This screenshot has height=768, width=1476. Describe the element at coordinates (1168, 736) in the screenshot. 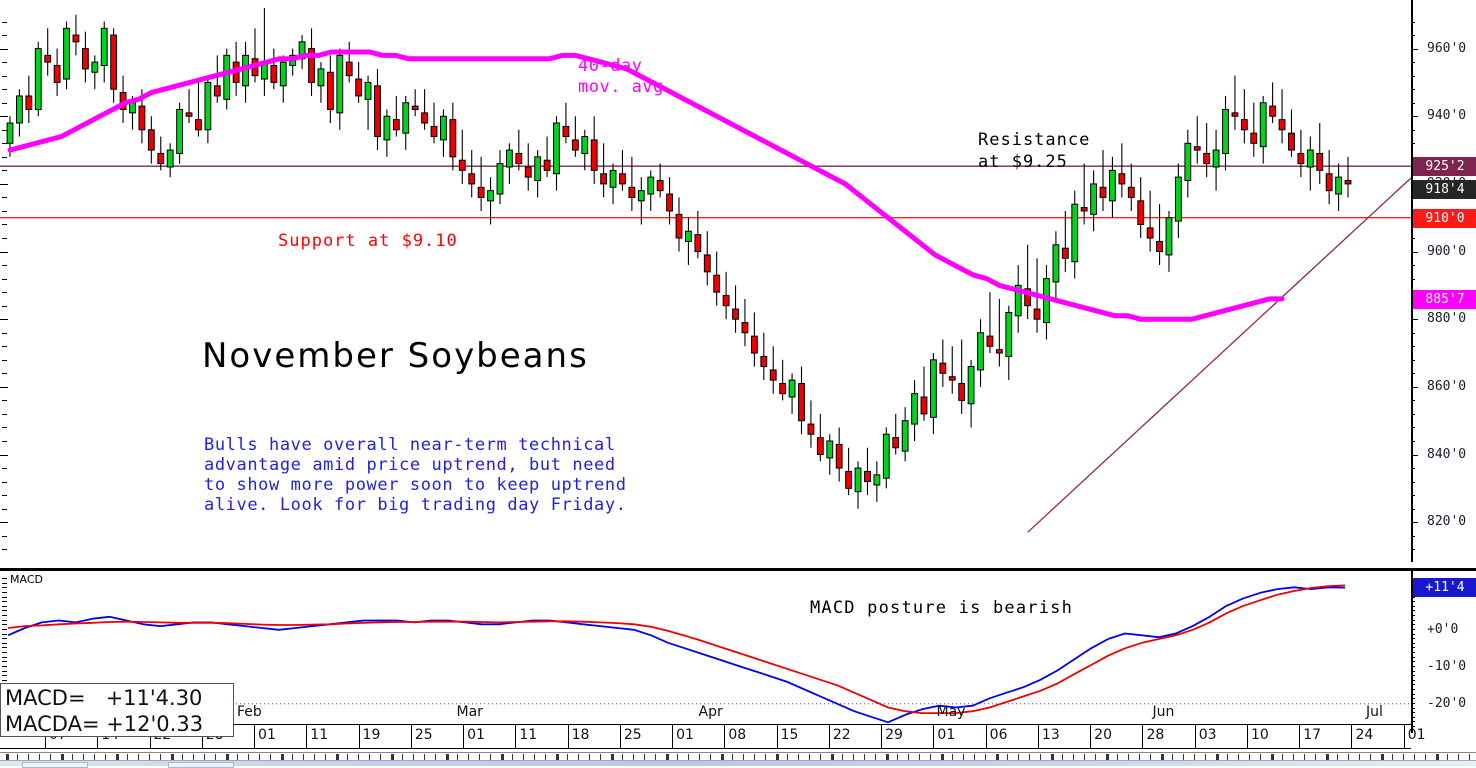

I see `date-axis-day: 28` at that location.